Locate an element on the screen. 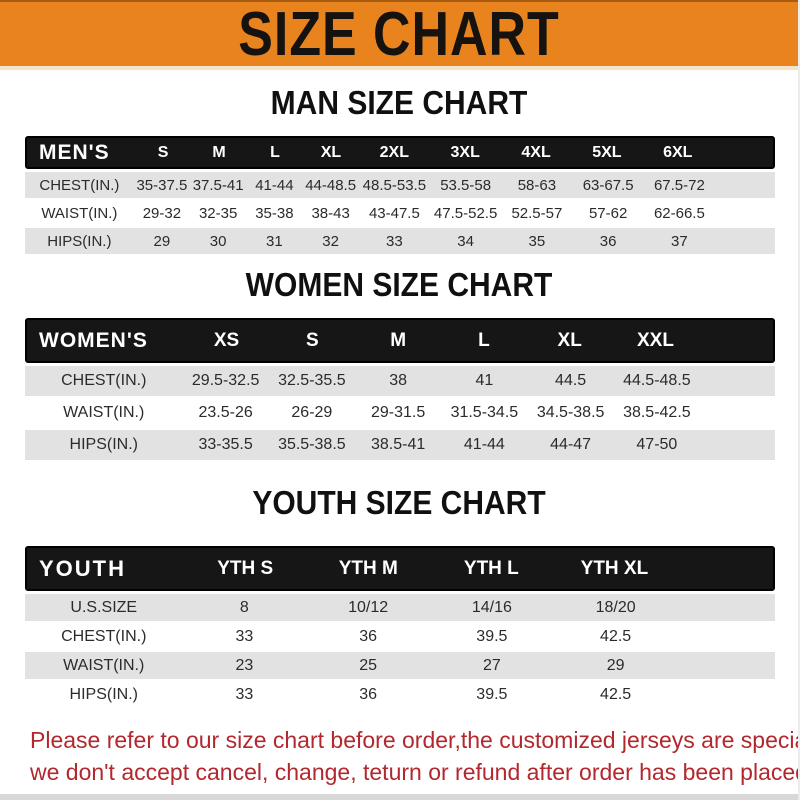 Image resolution: width=800 pixels, height=800 pixels. table-cell: 37.5-41 is located at coordinates (218, 185).